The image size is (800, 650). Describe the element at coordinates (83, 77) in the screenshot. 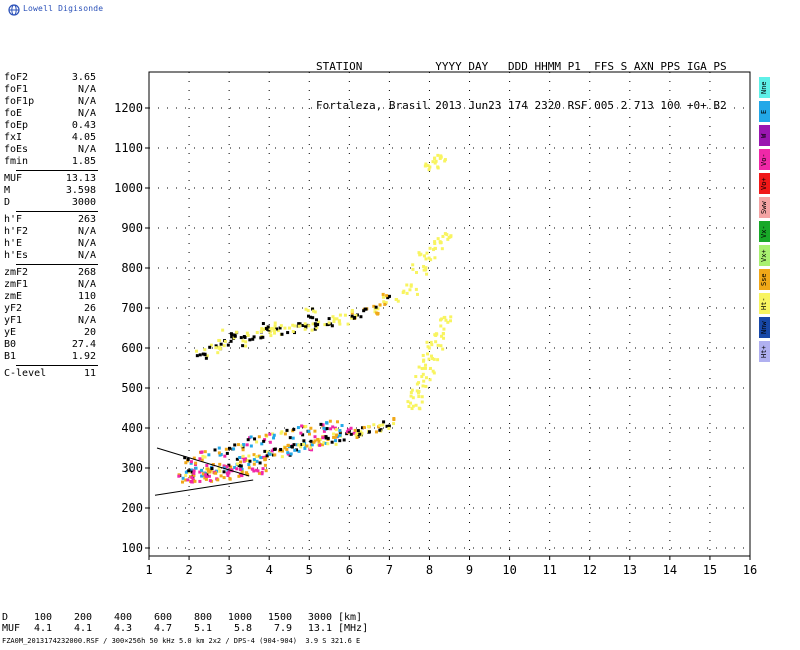

I see `param-value: 3.65` at that location.